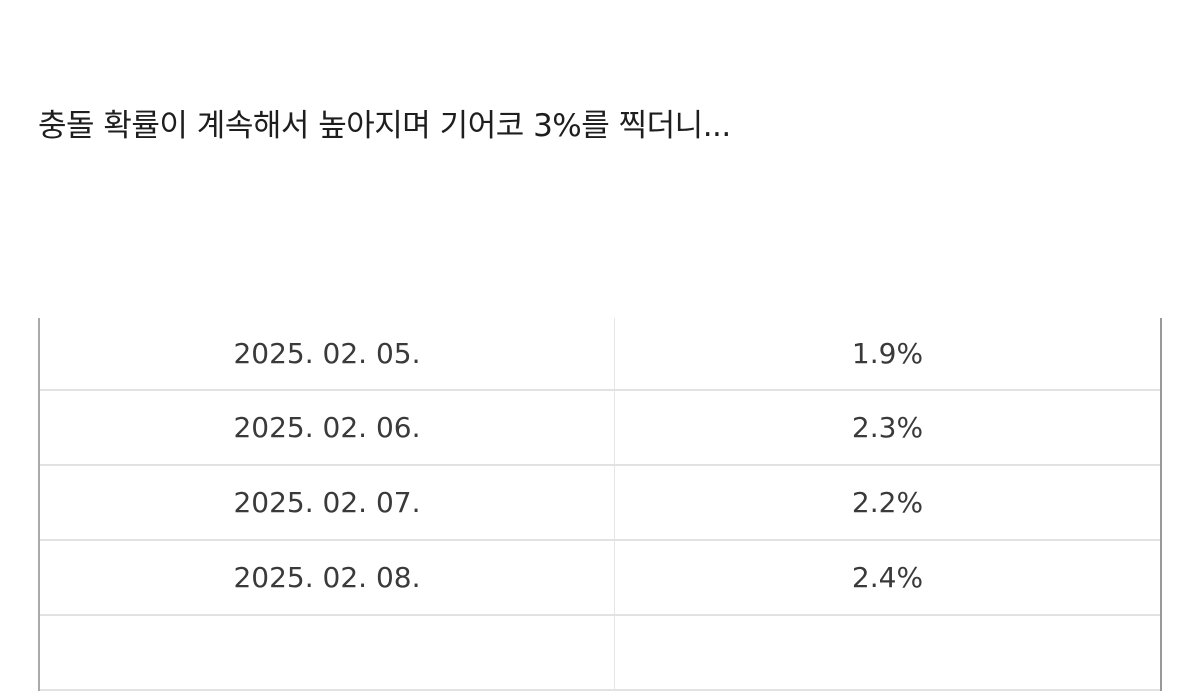 The image size is (1200, 691). I want to click on date-cell: 2025. 02. 08., so click(327, 577).